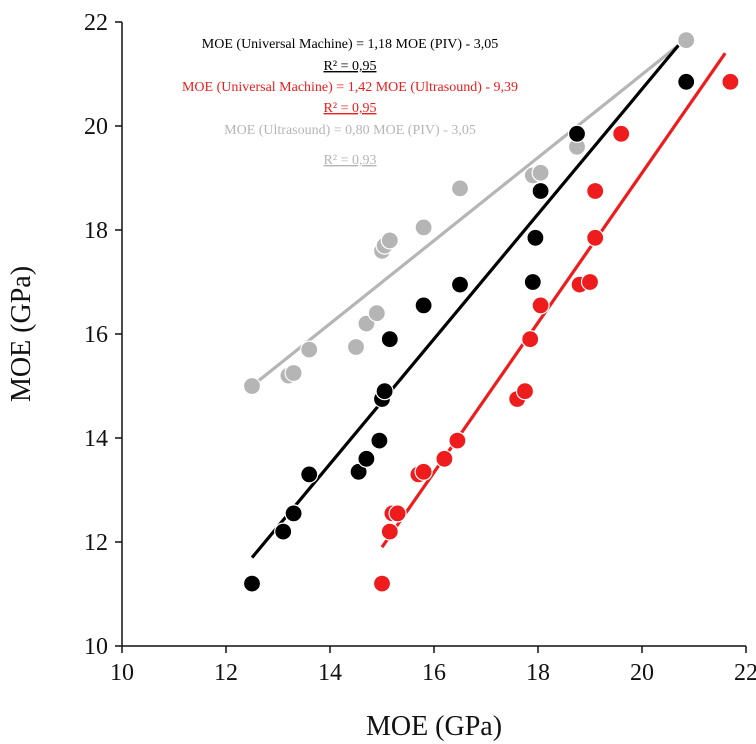 The image size is (756, 744). I want to click on r2-gray: R² = 0,93, so click(350, 160).